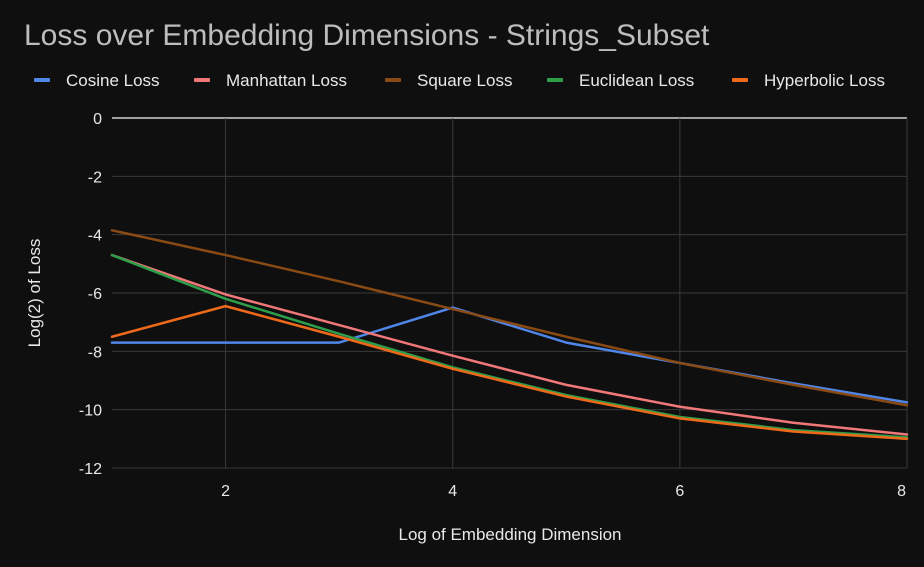 The width and height of the screenshot is (924, 567). What do you see at coordinates (95, 236) in the screenshot?
I see `y-tick-label: -4` at bounding box center [95, 236].